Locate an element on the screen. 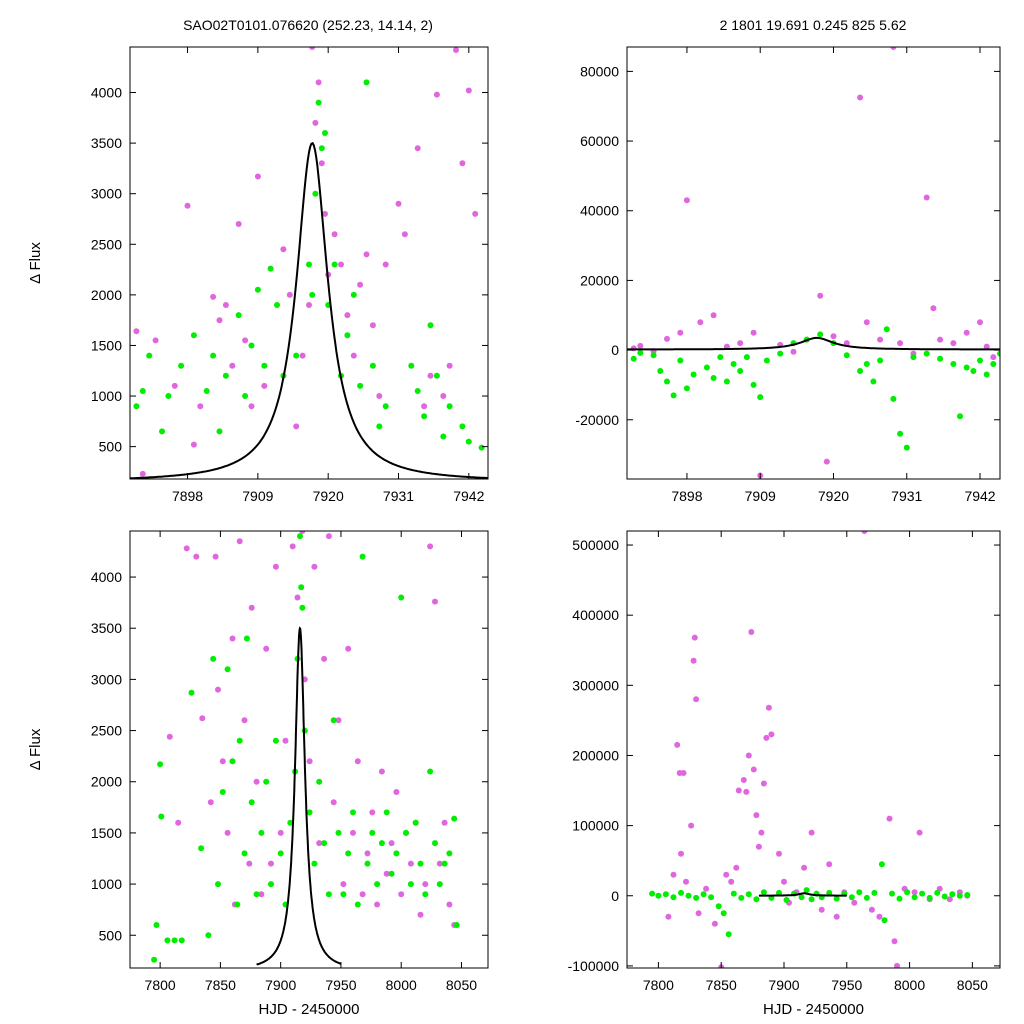 The height and width of the screenshot is (1024, 1024). x-tick-label: 7850 is located at coordinates (721, 985).